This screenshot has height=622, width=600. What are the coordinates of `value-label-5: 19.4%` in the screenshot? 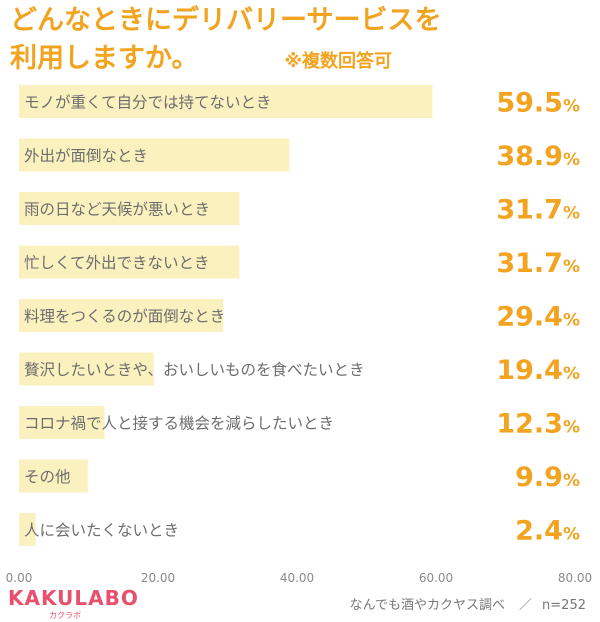 It's located at (538, 370).